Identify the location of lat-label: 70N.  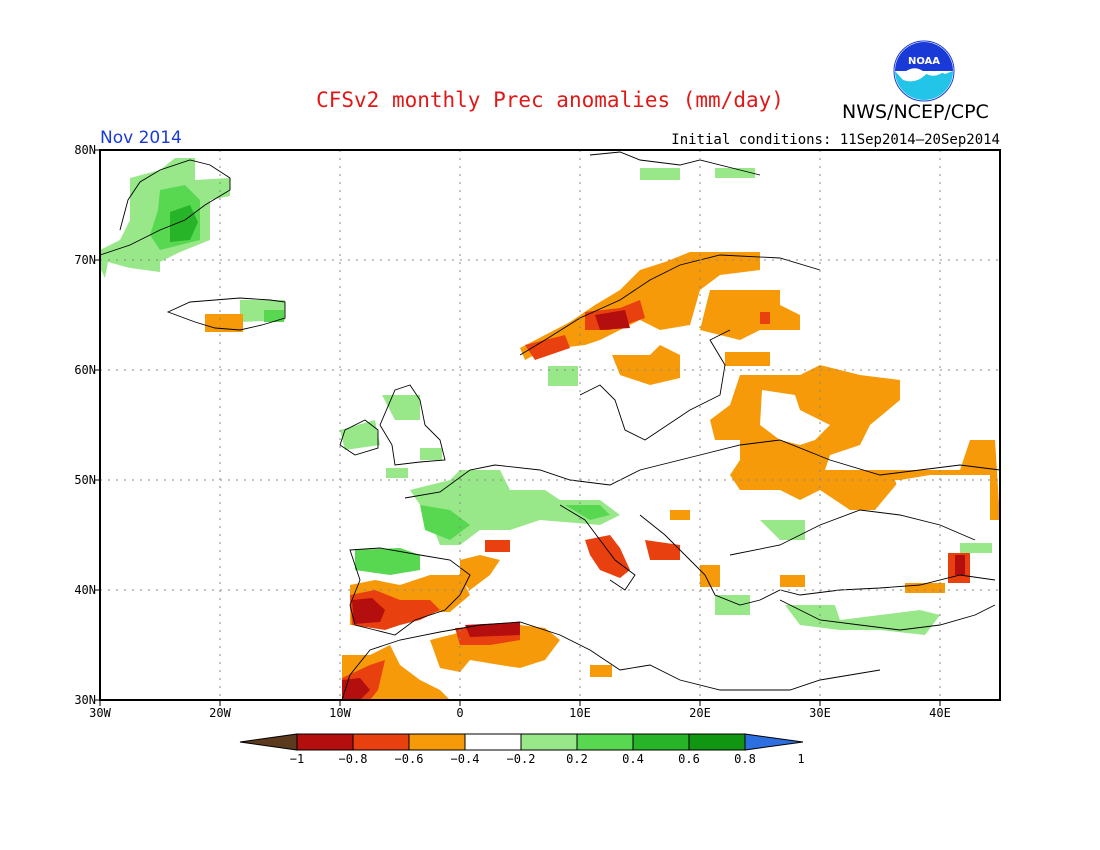
(85, 260).